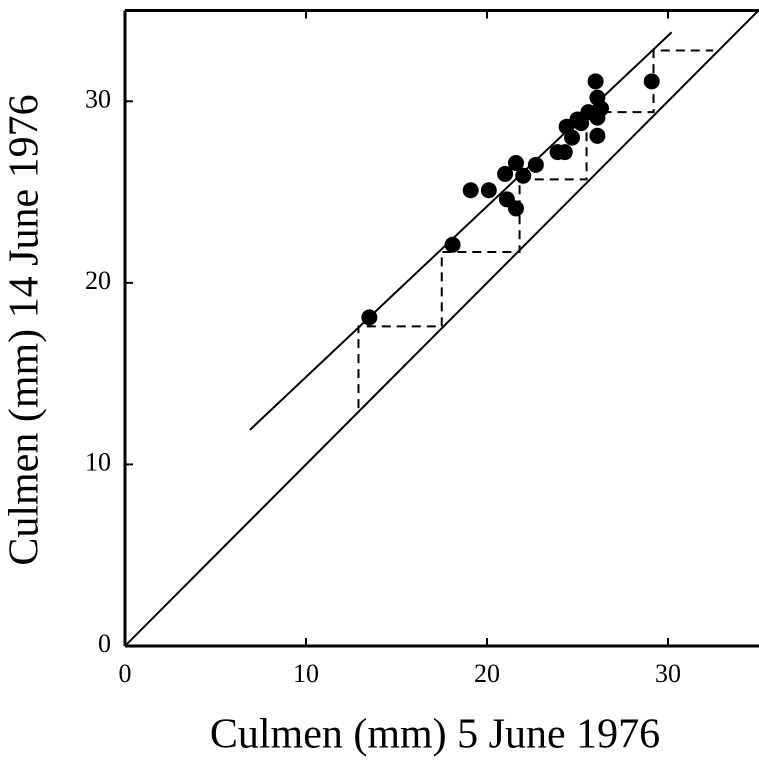 This screenshot has height=760, width=759. Describe the element at coordinates (487, 673) in the screenshot. I see `x-tick-label: 20` at that location.